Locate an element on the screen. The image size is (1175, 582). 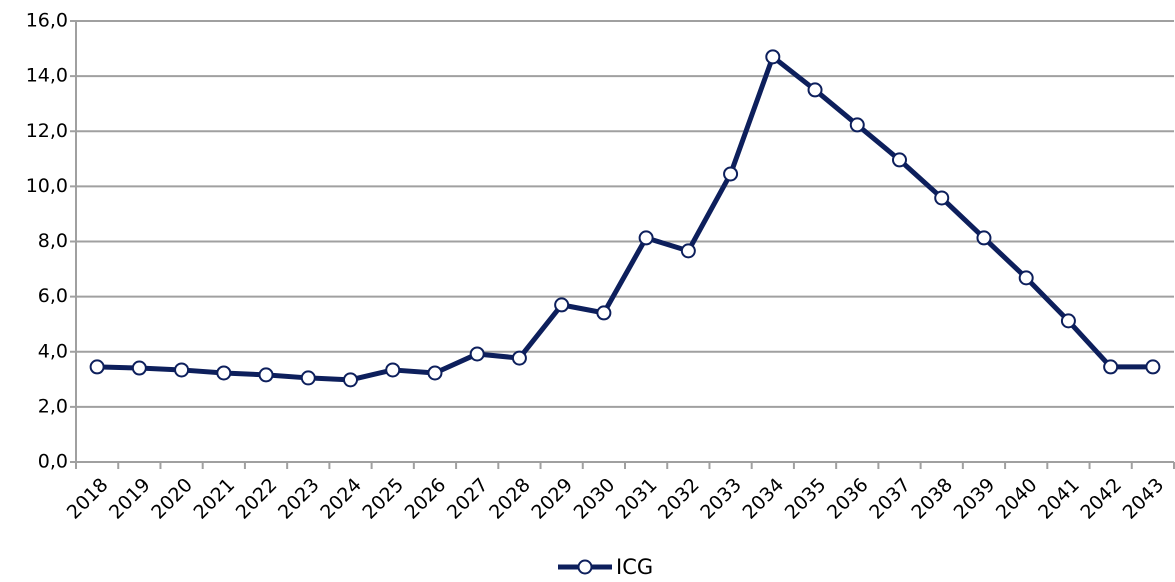
x-tick-label: 2036 is located at coordinates (848, 499).